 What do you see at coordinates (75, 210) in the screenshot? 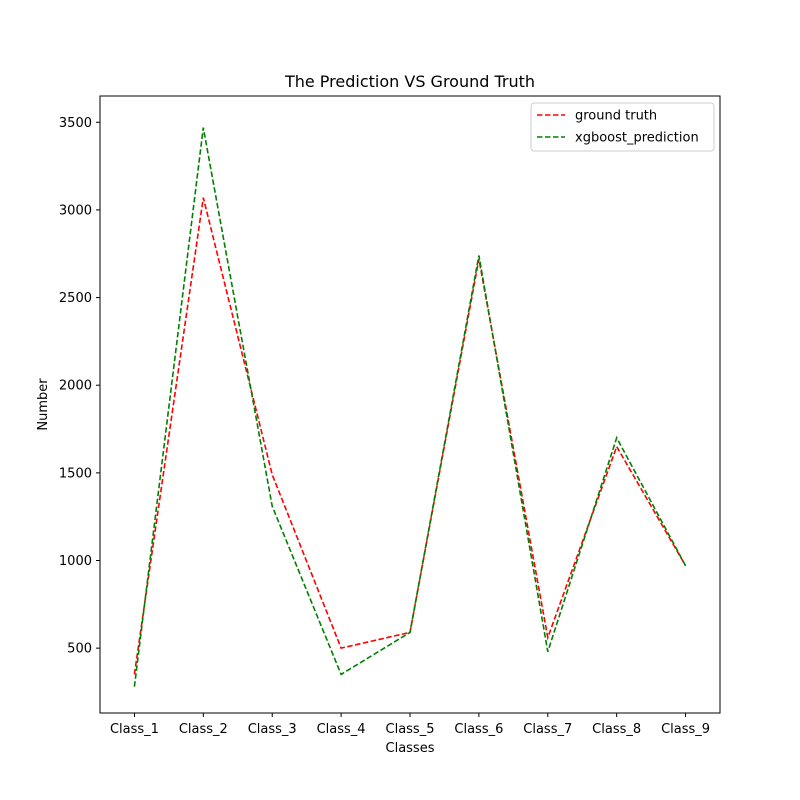
I see `y-tick-label: 3000` at bounding box center [75, 210].